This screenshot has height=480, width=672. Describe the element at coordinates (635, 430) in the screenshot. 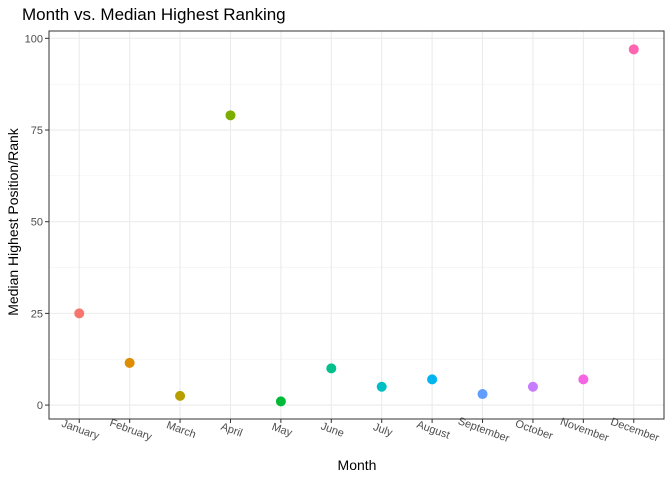

I see `x-tick-label: December` at that location.